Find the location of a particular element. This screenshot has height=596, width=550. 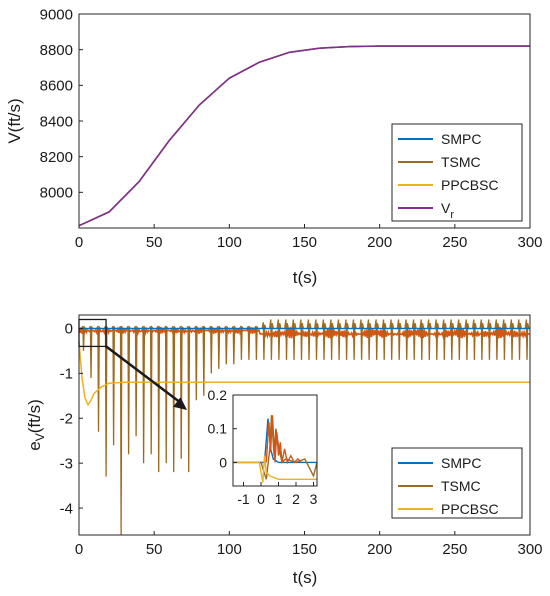

bottom-series-line-ppcbsc is located at coordinates (304, 374).